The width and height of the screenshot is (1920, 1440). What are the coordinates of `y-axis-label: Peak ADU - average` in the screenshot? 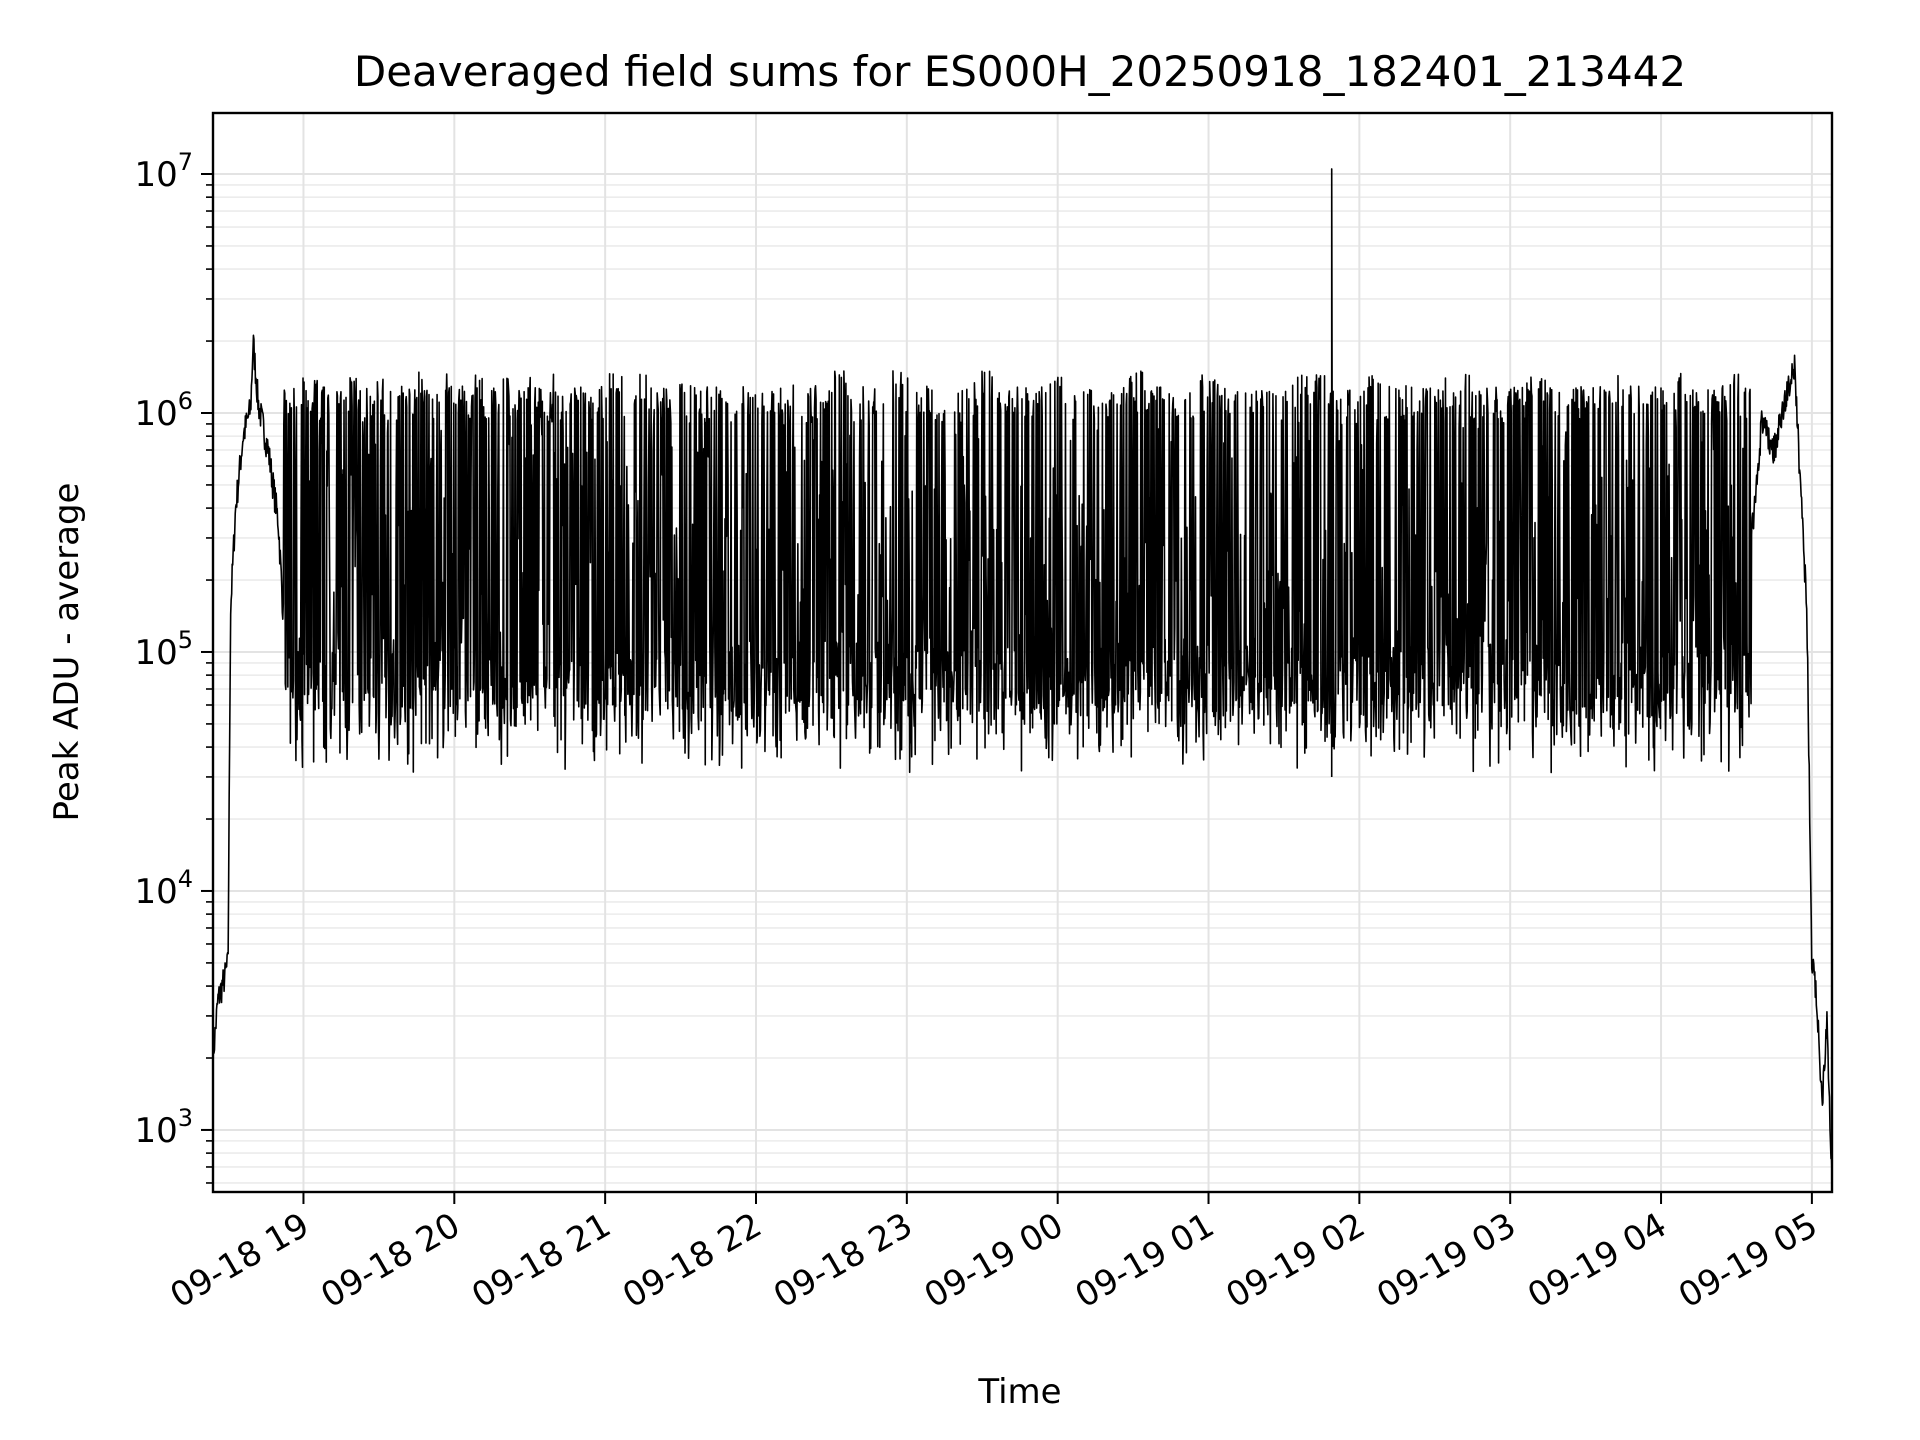 It's located at (67, 652).